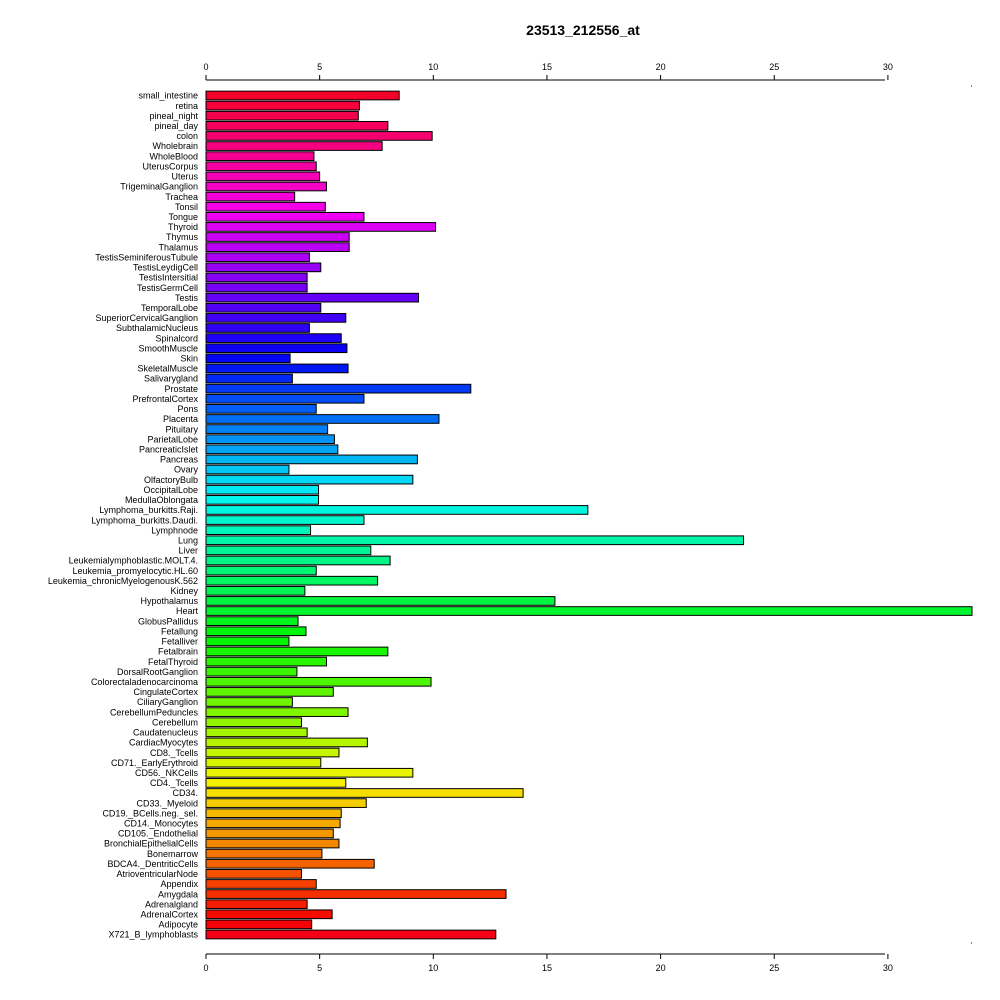 The image size is (1000, 1000). Describe the element at coordinates (167, 369) in the screenshot. I see `category-label: SkeletalMuscle` at that location.